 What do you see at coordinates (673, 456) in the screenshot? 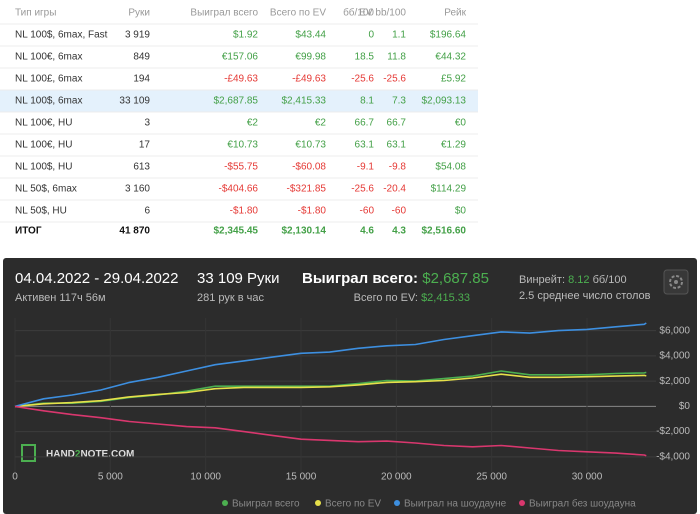
I see `y-tick-label: -$4,000` at bounding box center [673, 456].